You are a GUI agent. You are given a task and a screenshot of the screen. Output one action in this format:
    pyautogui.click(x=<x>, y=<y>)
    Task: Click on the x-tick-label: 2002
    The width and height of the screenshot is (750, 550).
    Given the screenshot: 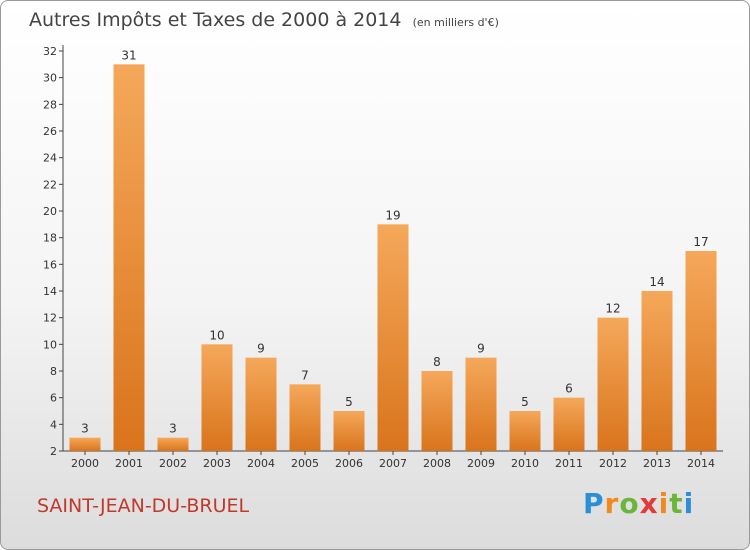 What is the action you would take?
    pyautogui.click(x=173, y=463)
    